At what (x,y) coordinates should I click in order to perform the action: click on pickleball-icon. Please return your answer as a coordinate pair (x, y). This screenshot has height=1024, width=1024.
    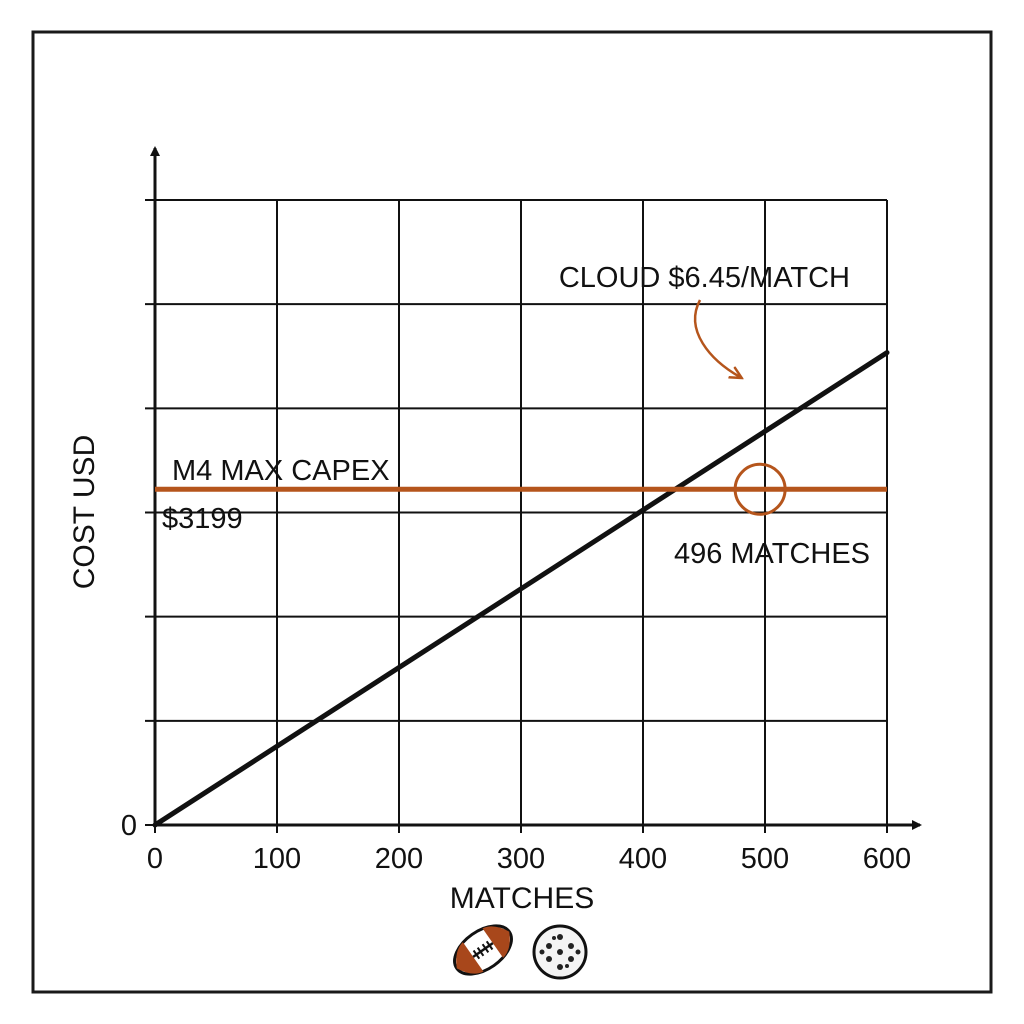
    Looking at the image, I should click on (560, 952).